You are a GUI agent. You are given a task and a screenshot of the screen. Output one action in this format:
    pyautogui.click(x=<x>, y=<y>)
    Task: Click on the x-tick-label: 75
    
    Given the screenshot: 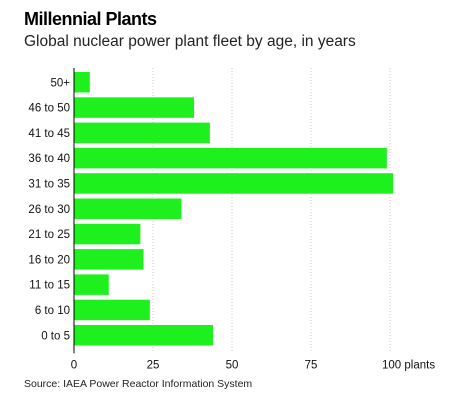 What is the action you would take?
    pyautogui.click(x=311, y=365)
    